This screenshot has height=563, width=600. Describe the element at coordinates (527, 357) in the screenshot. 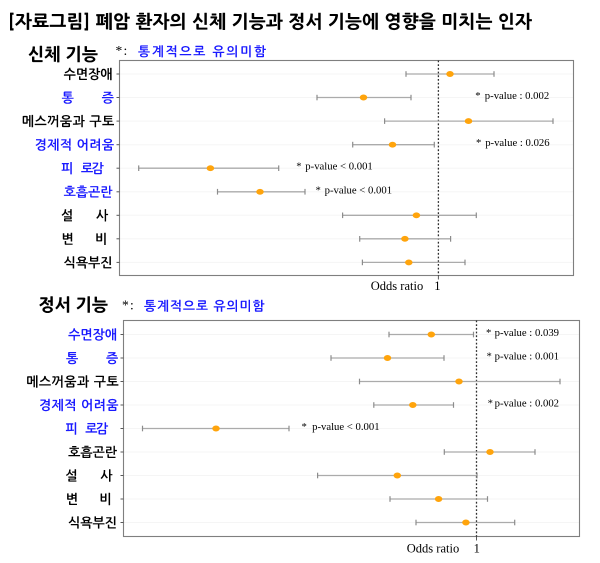

I see `svg-text: p-value : 0.001` at that location.